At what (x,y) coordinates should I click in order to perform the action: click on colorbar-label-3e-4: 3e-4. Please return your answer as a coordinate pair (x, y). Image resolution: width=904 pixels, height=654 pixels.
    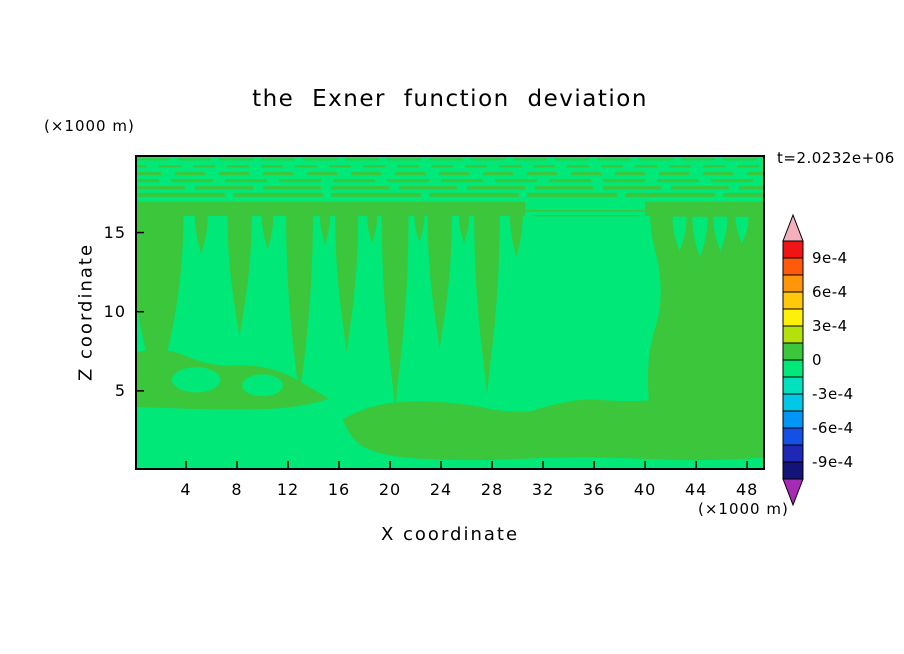
    Looking at the image, I should click on (830, 326).